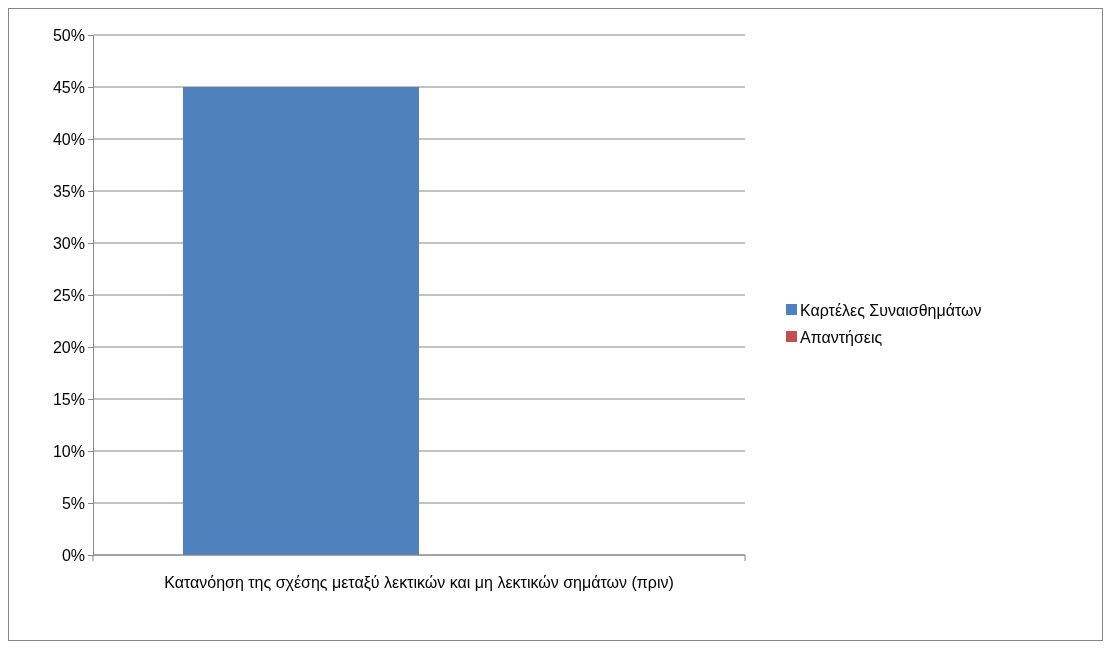 The height and width of the screenshot is (649, 1111). Describe the element at coordinates (68, 347) in the screenshot. I see `y-tick-label: 20%` at that location.